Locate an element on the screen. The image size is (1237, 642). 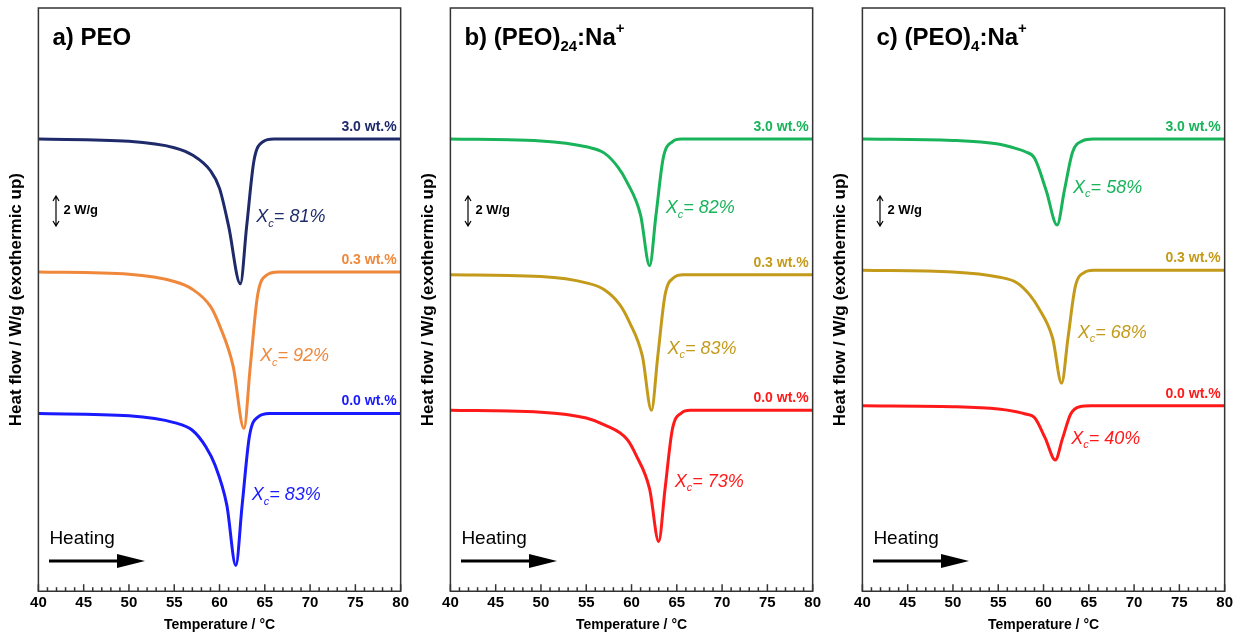
chart-title: a) PEO is located at coordinates (92, 36).